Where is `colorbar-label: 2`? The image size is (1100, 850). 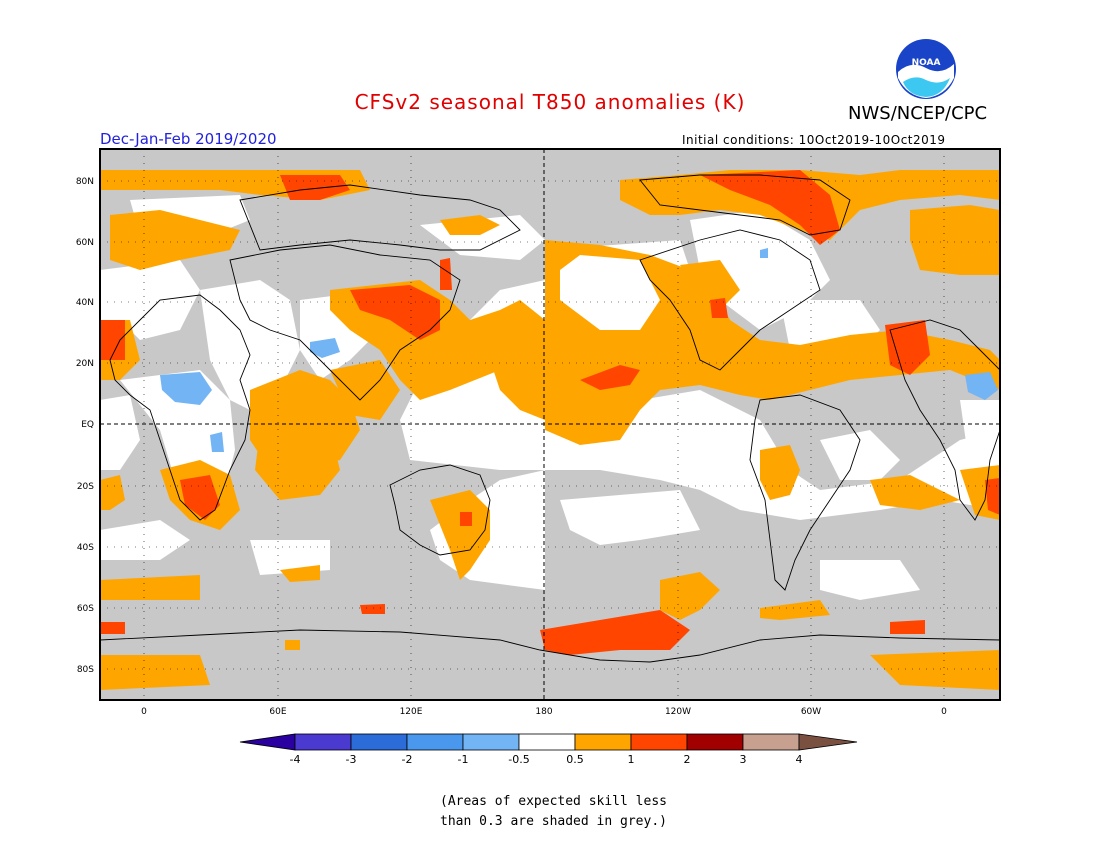 colorbar-label: 2 is located at coordinates (687, 759).